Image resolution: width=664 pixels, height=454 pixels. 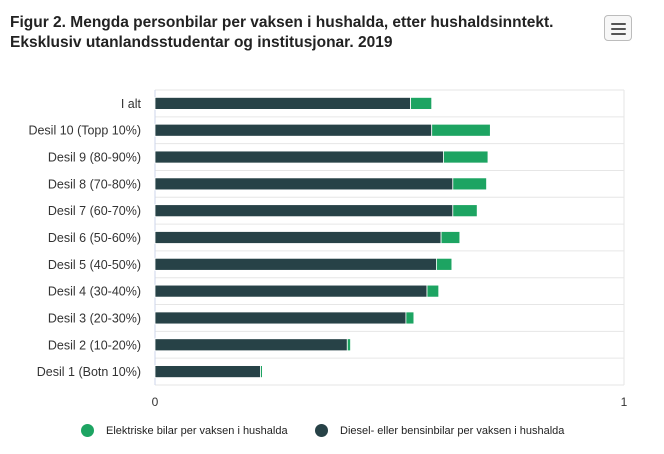 I want to click on legend-marker-diesel, so click(x=321, y=430).